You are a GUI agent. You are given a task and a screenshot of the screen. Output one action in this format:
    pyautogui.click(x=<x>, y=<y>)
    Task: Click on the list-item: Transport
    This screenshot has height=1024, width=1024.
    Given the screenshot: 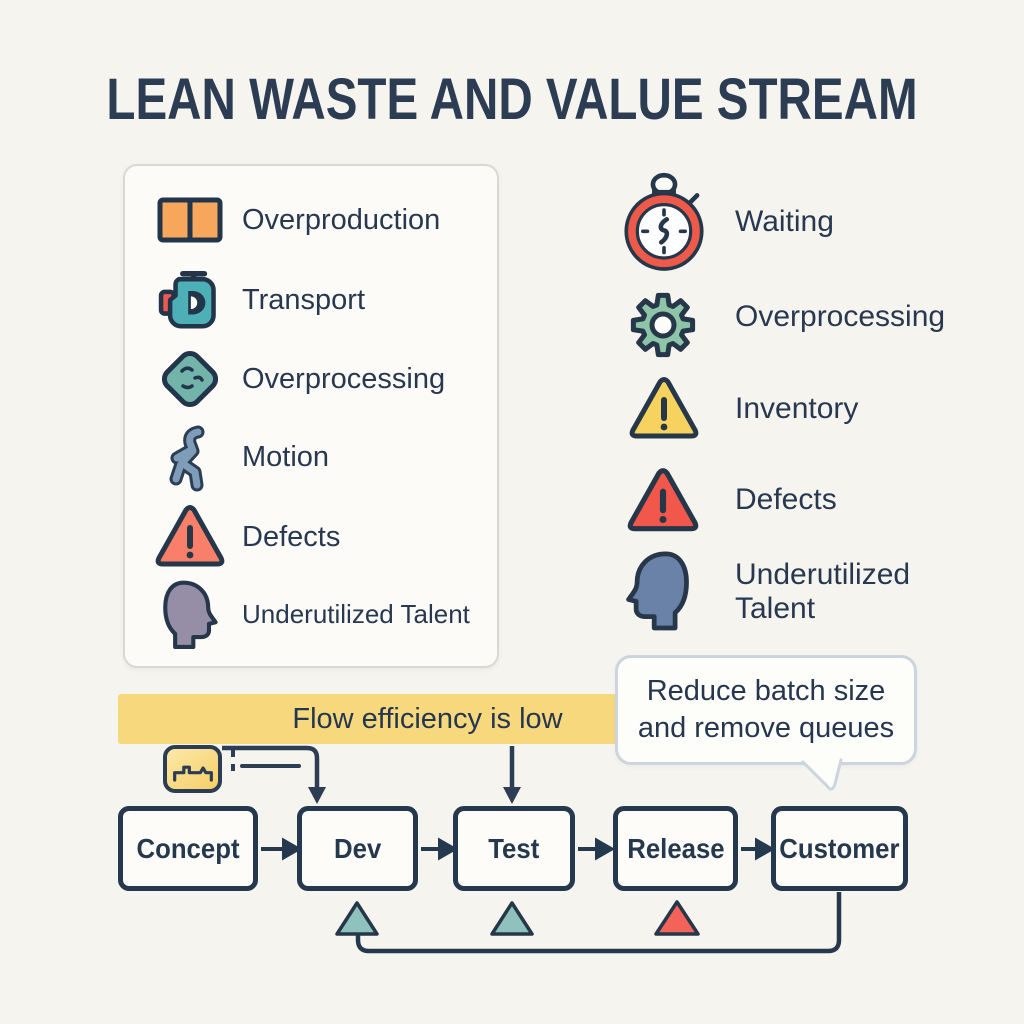 What is the action you would take?
    pyautogui.click(x=311, y=300)
    